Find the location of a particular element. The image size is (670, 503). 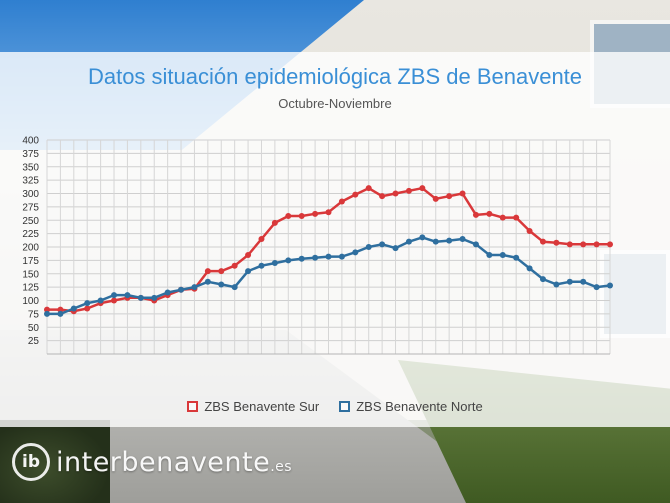

legend-swatch-sur is located at coordinates (193, 406).